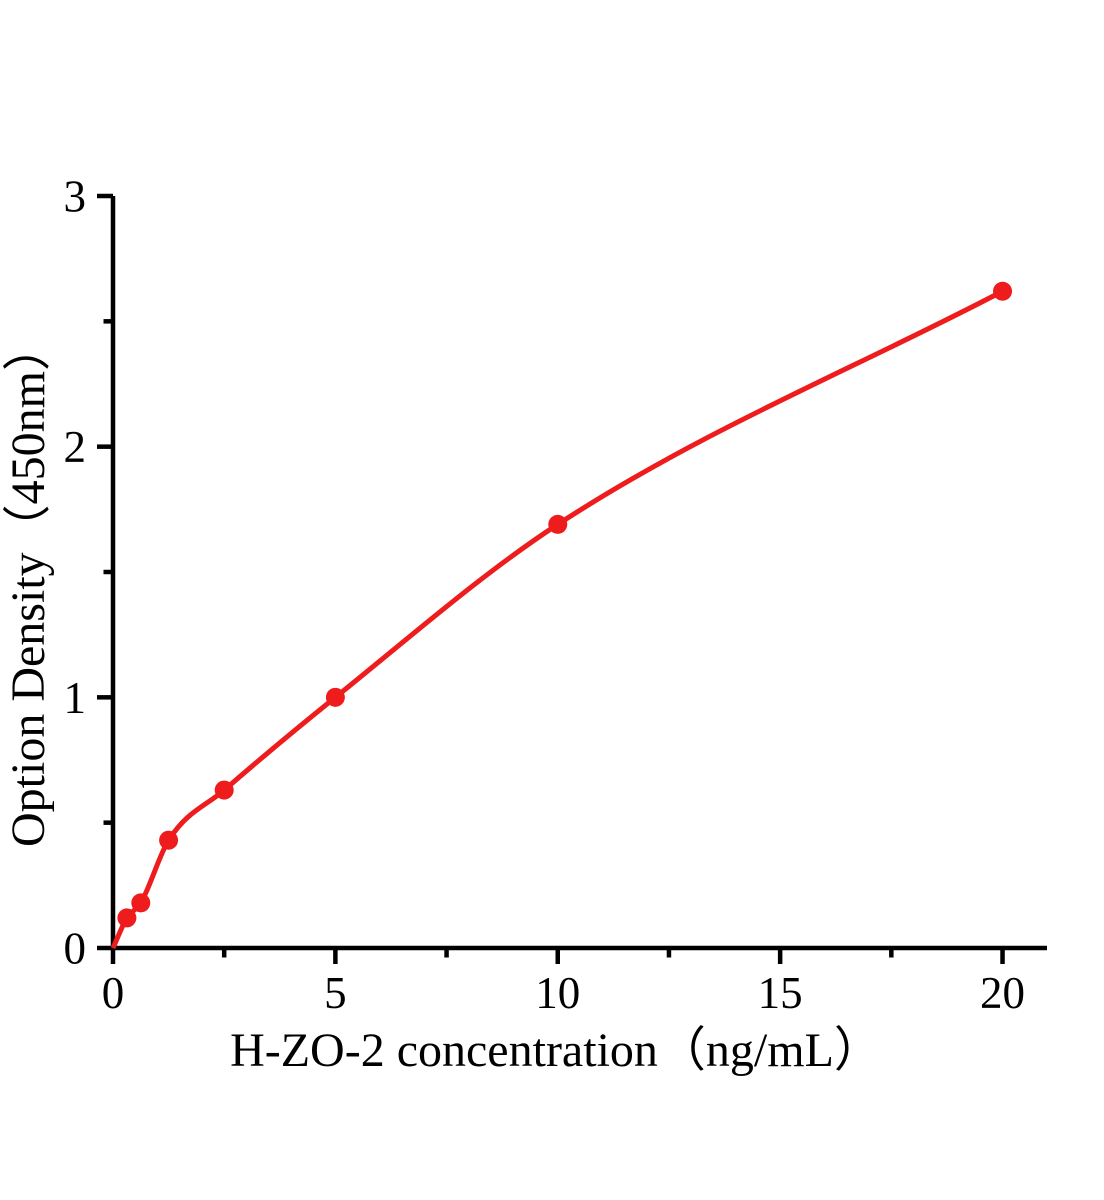  What do you see at coordinates (224, 790) in the screenshot?
I see `data-point-2.5` at bounding box center [224, 790].